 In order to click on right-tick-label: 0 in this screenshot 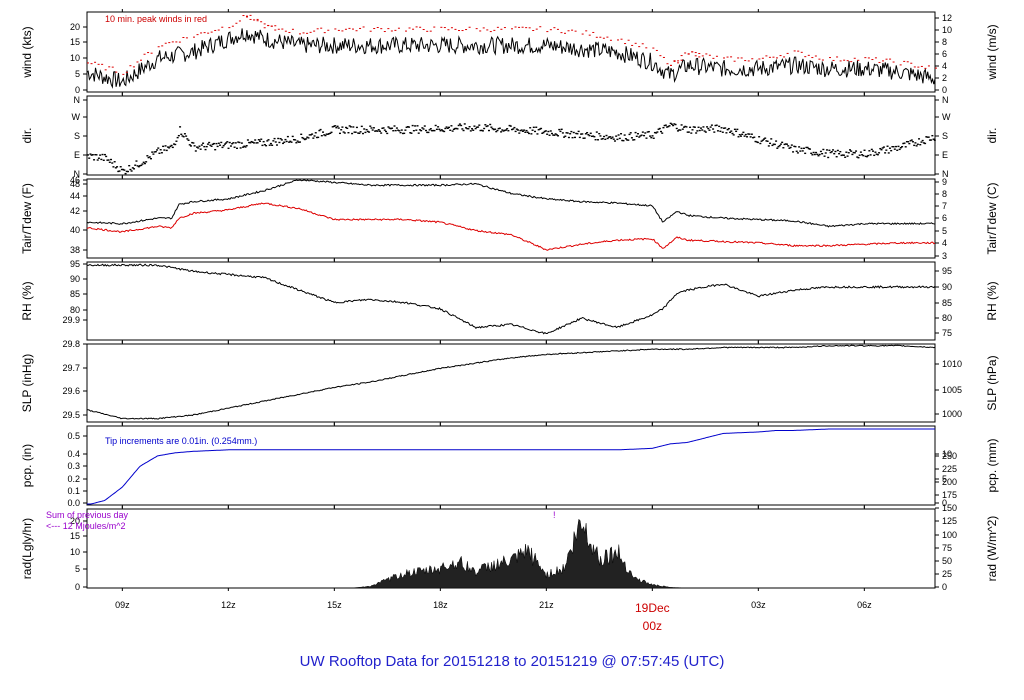, I will do `click(944, 503)`.